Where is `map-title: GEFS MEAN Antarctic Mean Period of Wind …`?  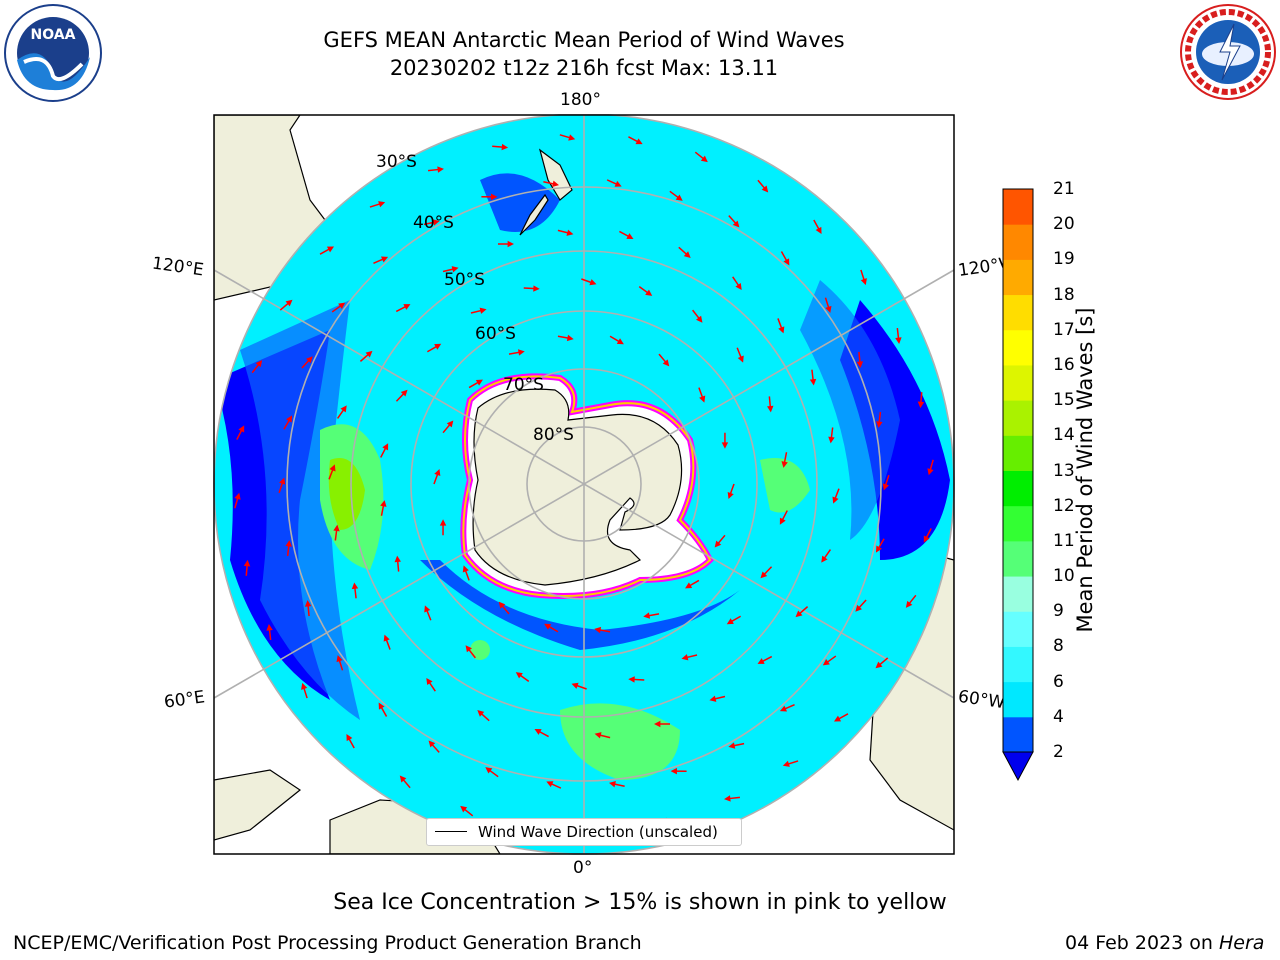 map-title: GEFS MEAN Antarctic Mean Period of Wind … is located at coordinates (584, 40).